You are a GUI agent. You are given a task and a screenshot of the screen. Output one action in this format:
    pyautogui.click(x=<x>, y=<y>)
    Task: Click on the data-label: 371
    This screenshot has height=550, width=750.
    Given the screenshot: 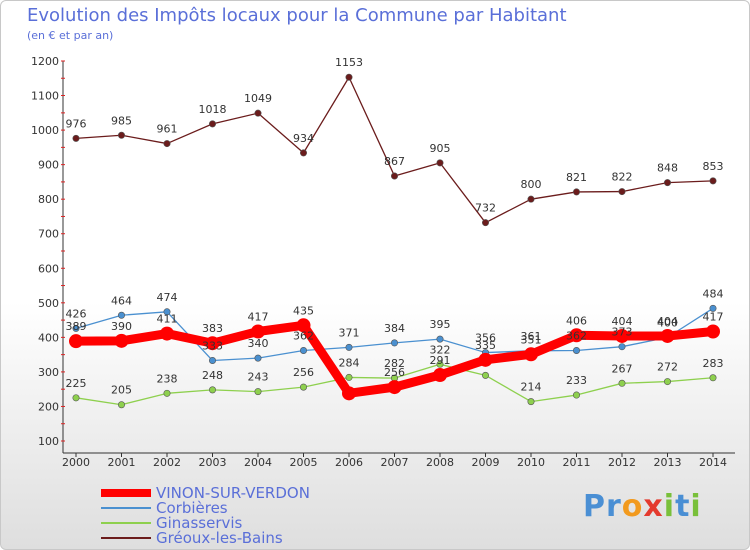 What is the action you would take?
    pyautogui.click(x=349, y=332)
    